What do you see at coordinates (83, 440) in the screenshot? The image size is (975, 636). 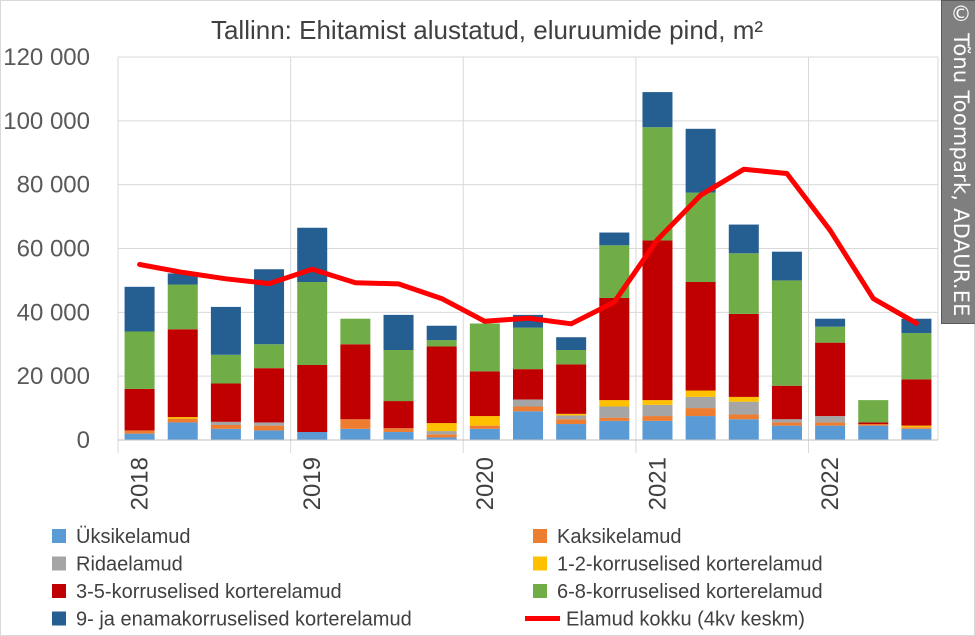 I see `y-tick-label: 0` at bounding box center [83, 440].